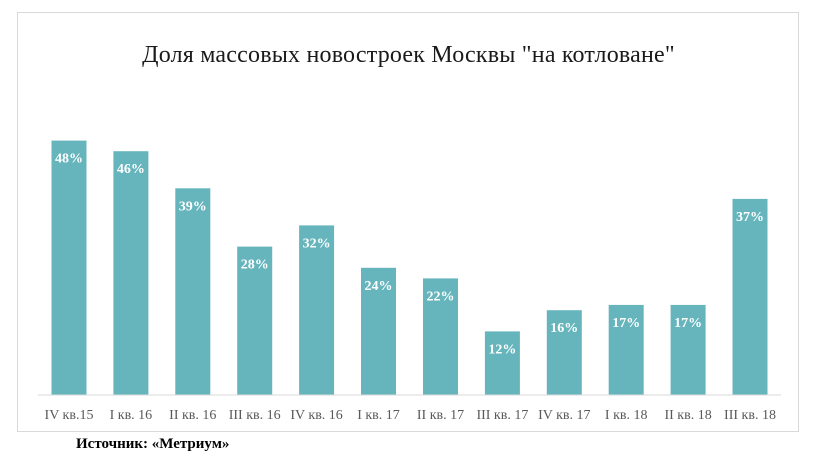  I want to click on x-tick-label-9: IV кв. 17, so click(564, 415).